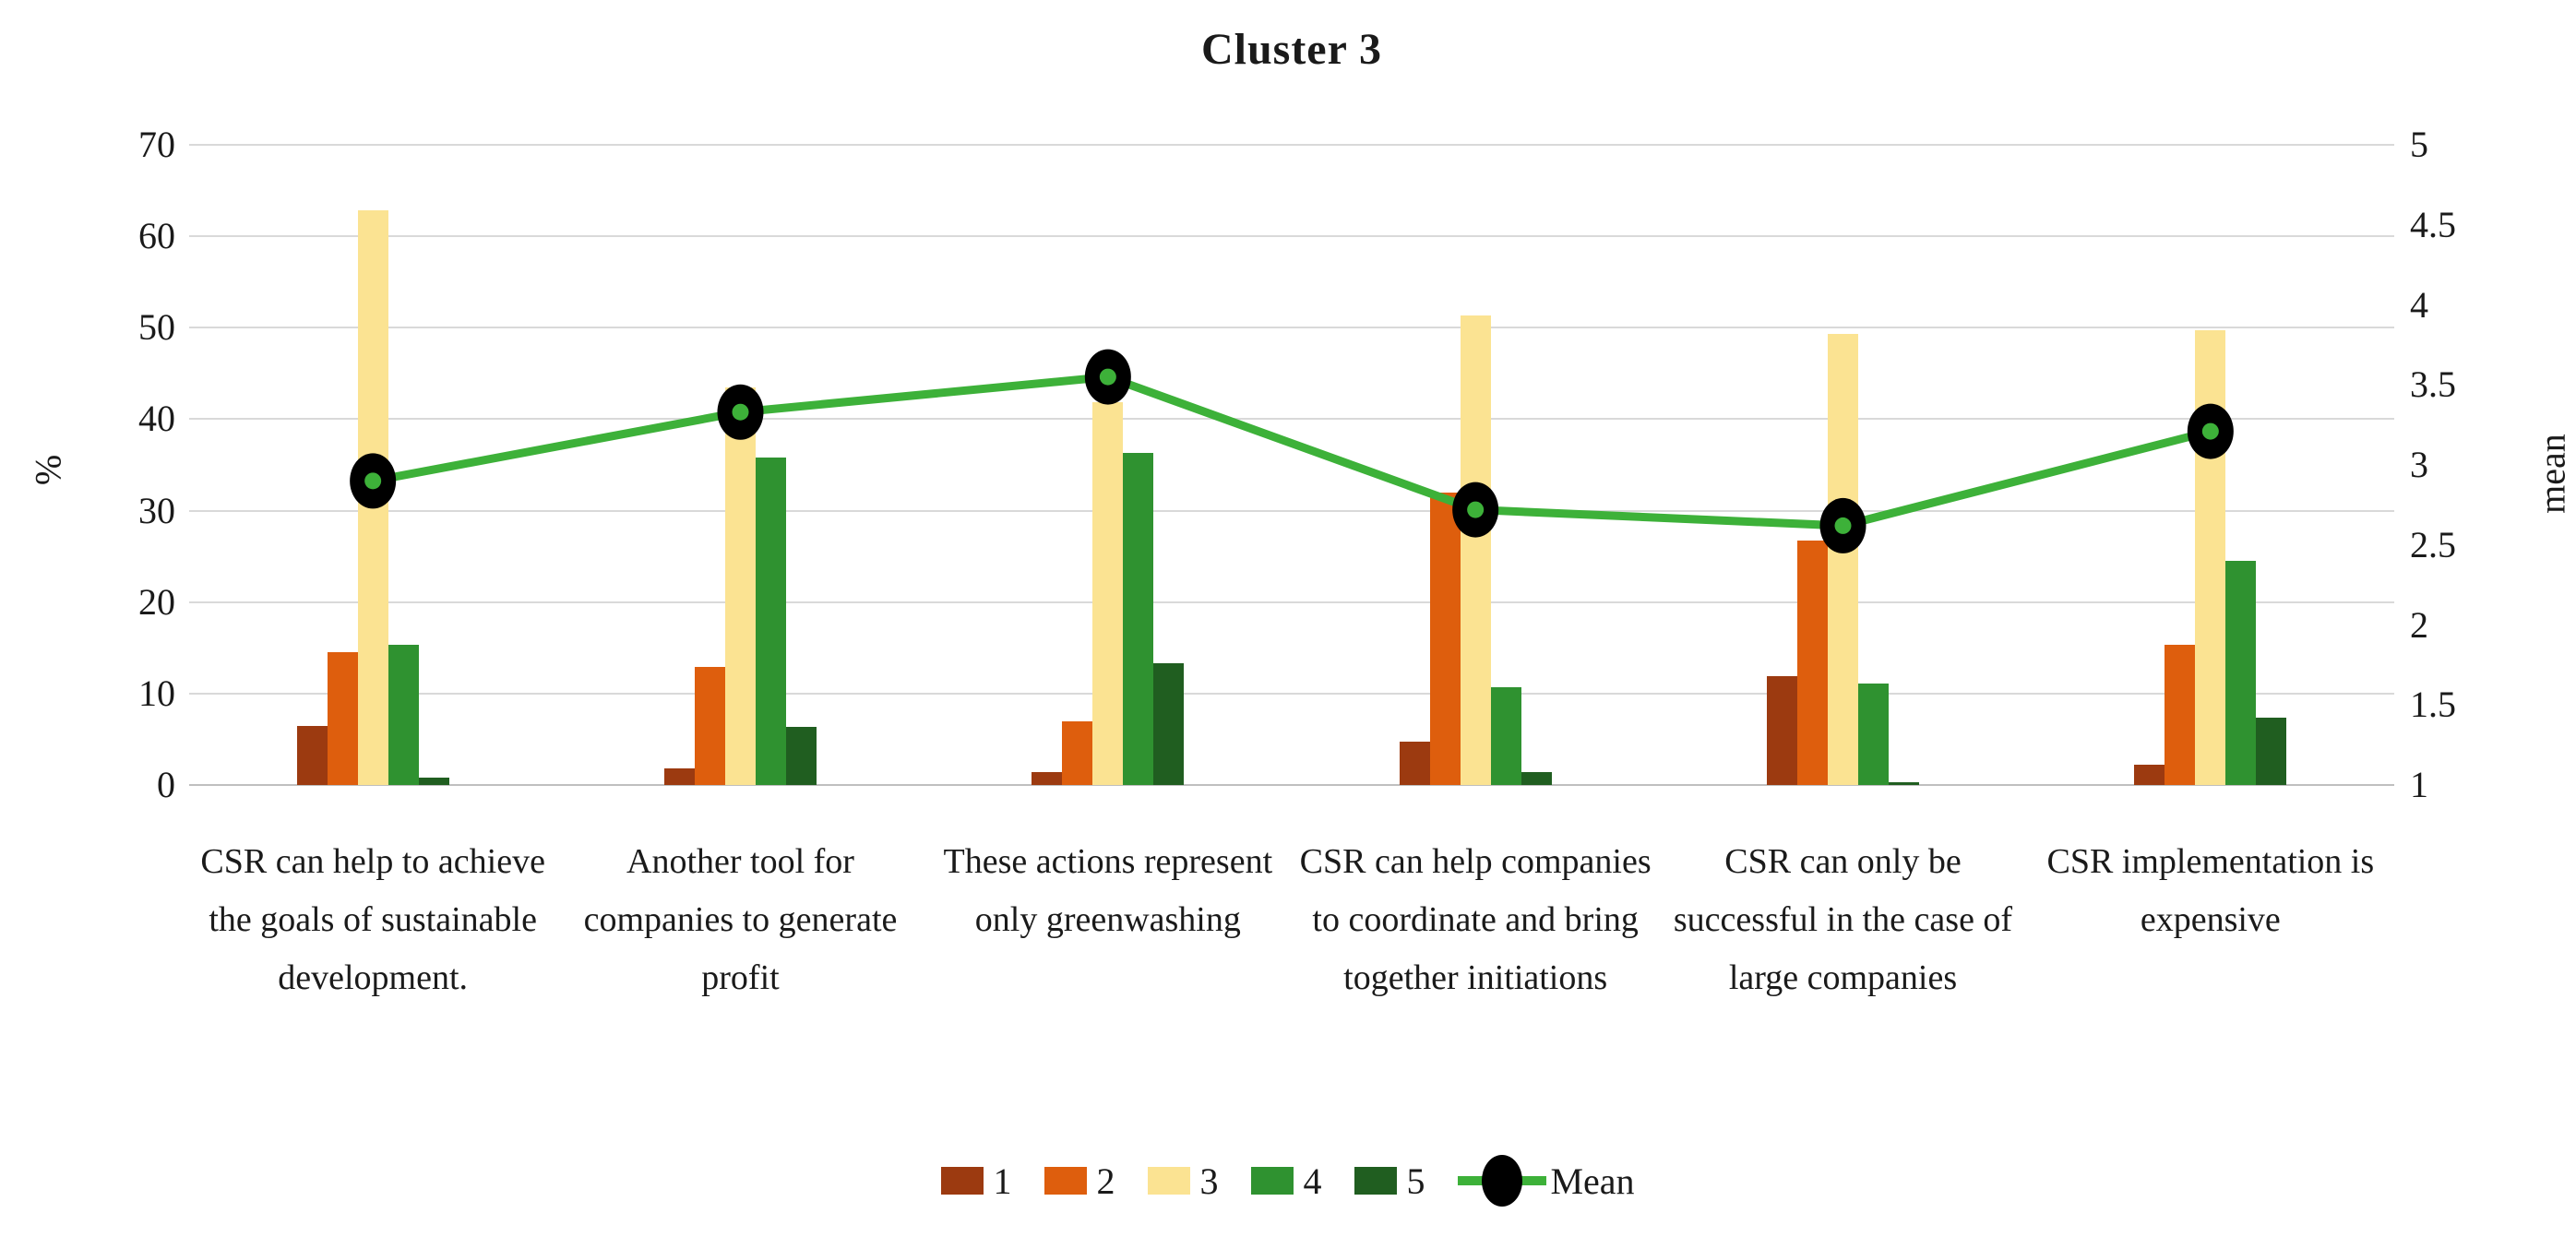  I want to click on mean-marker-center-group6, so click(2210, 431).